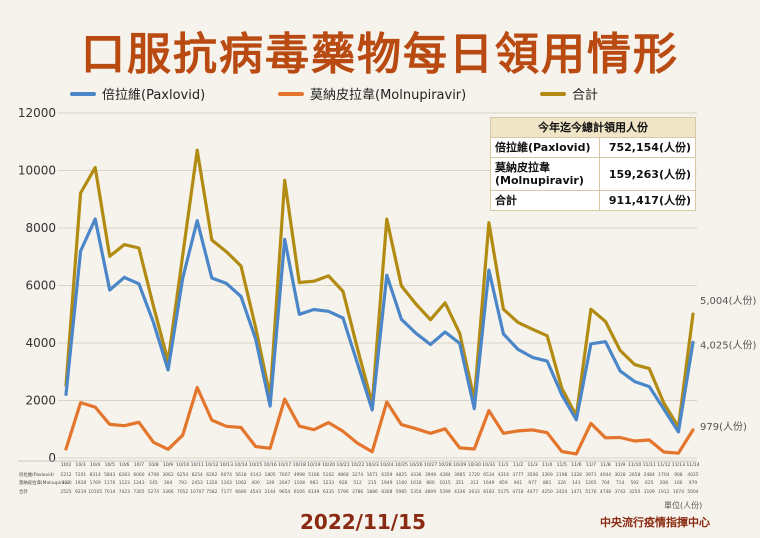 This screenshot has height=538, width=760. What do you see at coordinates (474, 465) in the screenshot?
I see `x-tick-label: 10/30` at bounding box center [474, 465].